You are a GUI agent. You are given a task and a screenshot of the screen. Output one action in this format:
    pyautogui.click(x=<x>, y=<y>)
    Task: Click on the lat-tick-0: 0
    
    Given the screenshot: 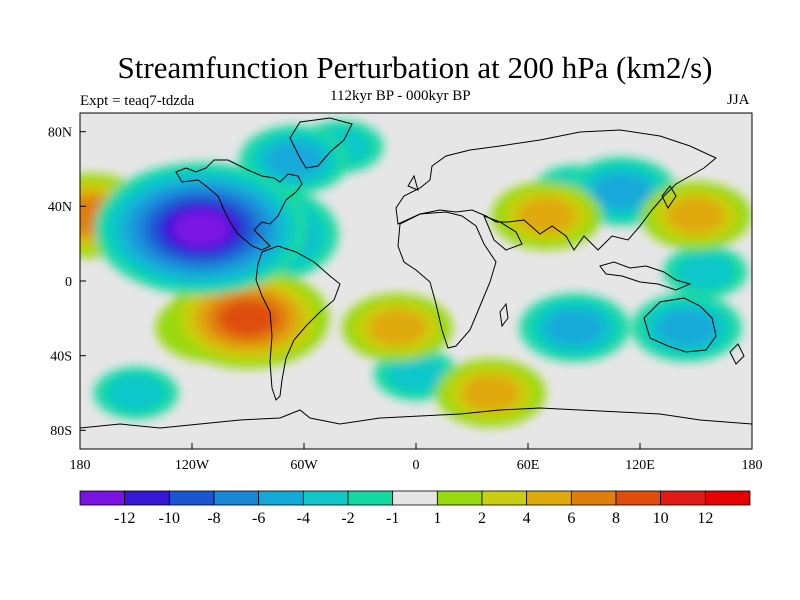 What is the action you would take?
    pyautogui.click(x=75, y=282)
    